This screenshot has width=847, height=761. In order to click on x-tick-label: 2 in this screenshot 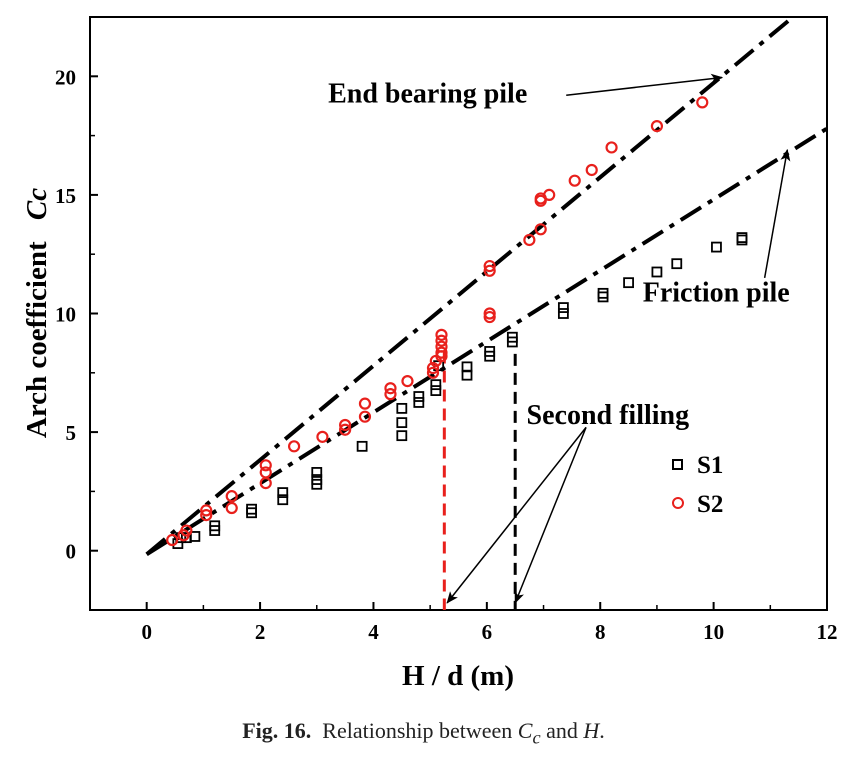, I will do `click(260, 632)`.